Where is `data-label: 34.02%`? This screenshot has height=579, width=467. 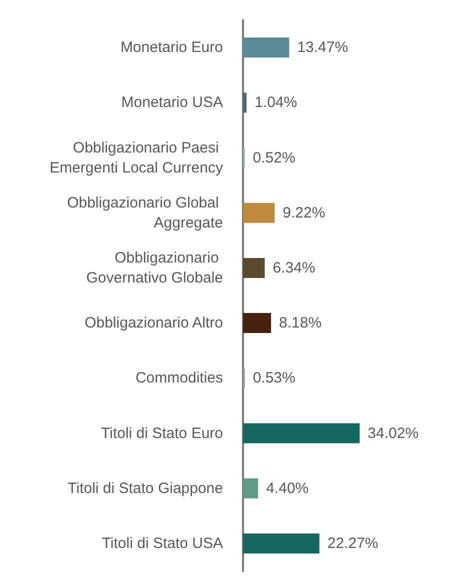
data-label: 34.02% is located at coordinates (393, 433).